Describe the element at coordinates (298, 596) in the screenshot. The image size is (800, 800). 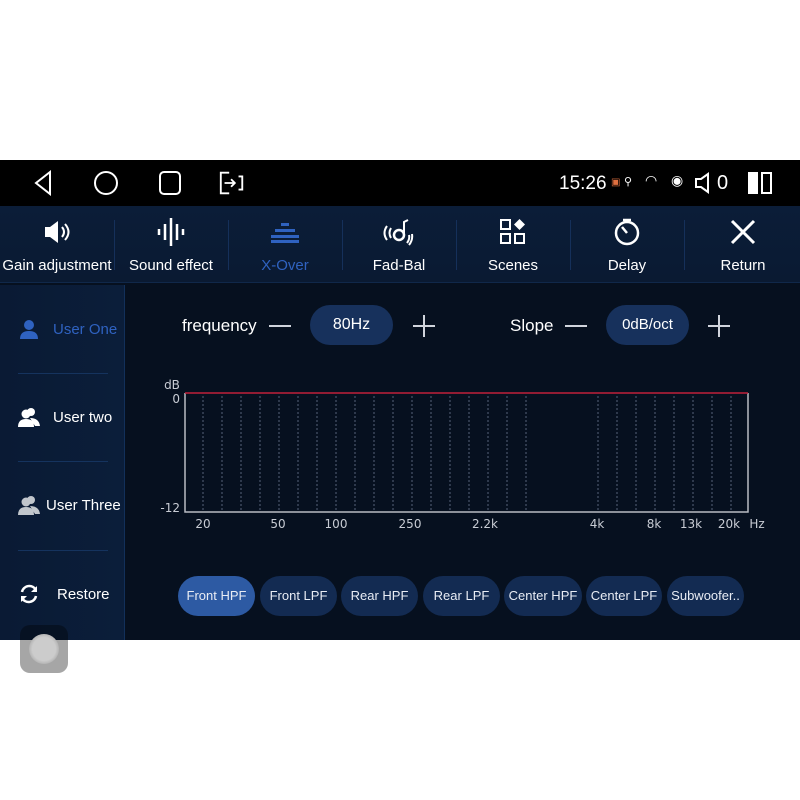
I see `filter-tab: Front LPF` at that location.